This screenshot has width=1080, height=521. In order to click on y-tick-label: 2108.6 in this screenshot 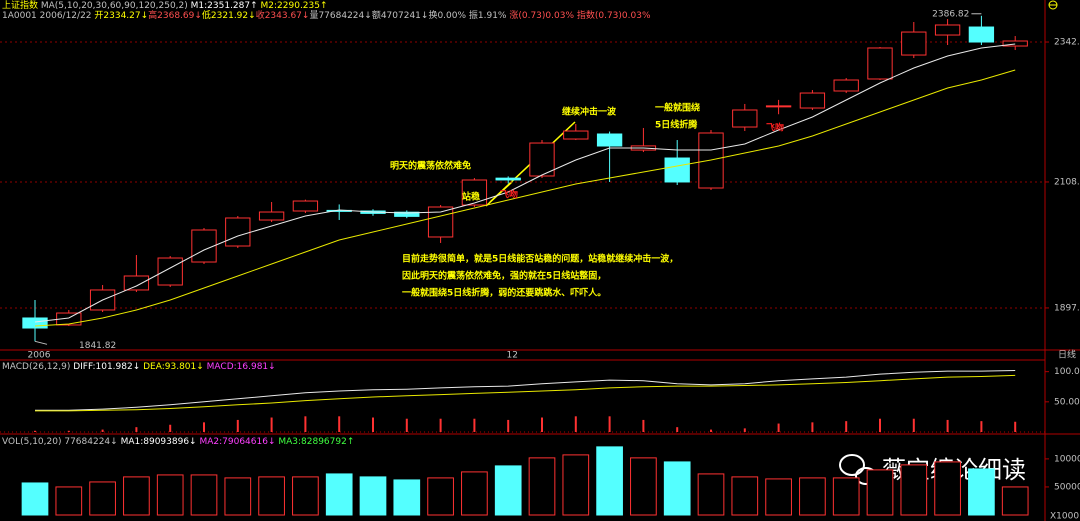, I will do `click(1067, 182)`.